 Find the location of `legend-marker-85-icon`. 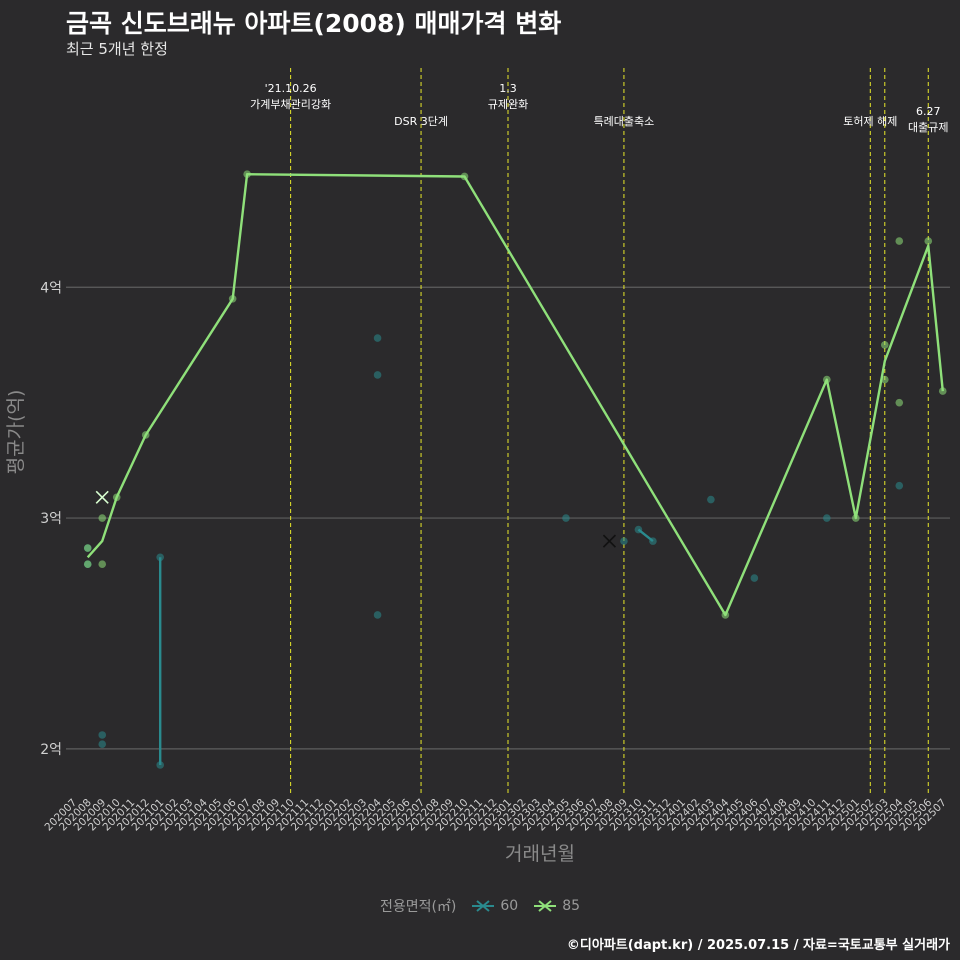

legend-marker-85-icon is located at coordinates (545, 906).